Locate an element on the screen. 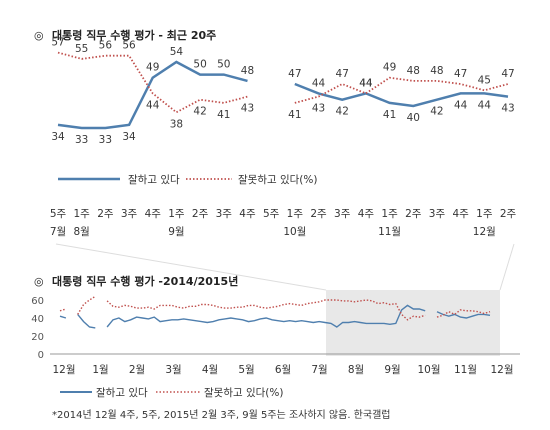  x-tick-month-5: 9월 is located at coordinates (176, 232).